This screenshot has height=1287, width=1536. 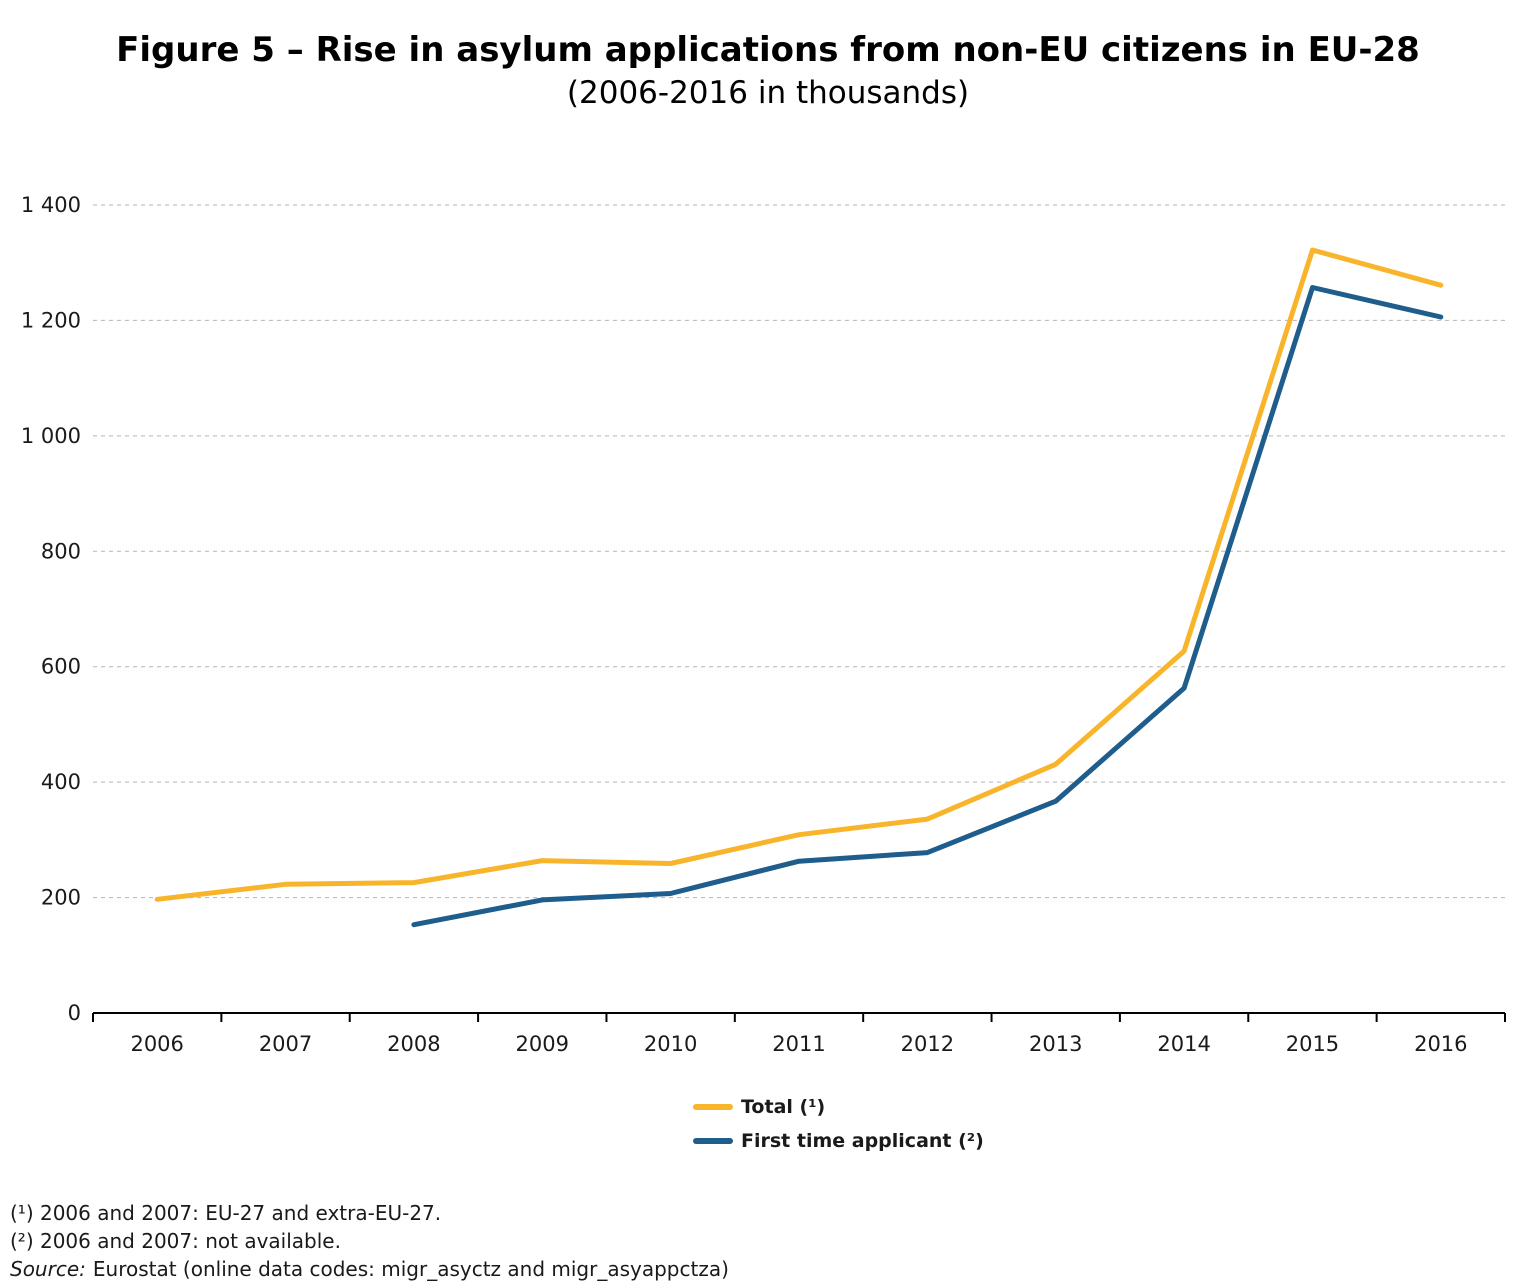 I want to click on y-axis-tick-label: 1 200, so click(x=51, y=320).